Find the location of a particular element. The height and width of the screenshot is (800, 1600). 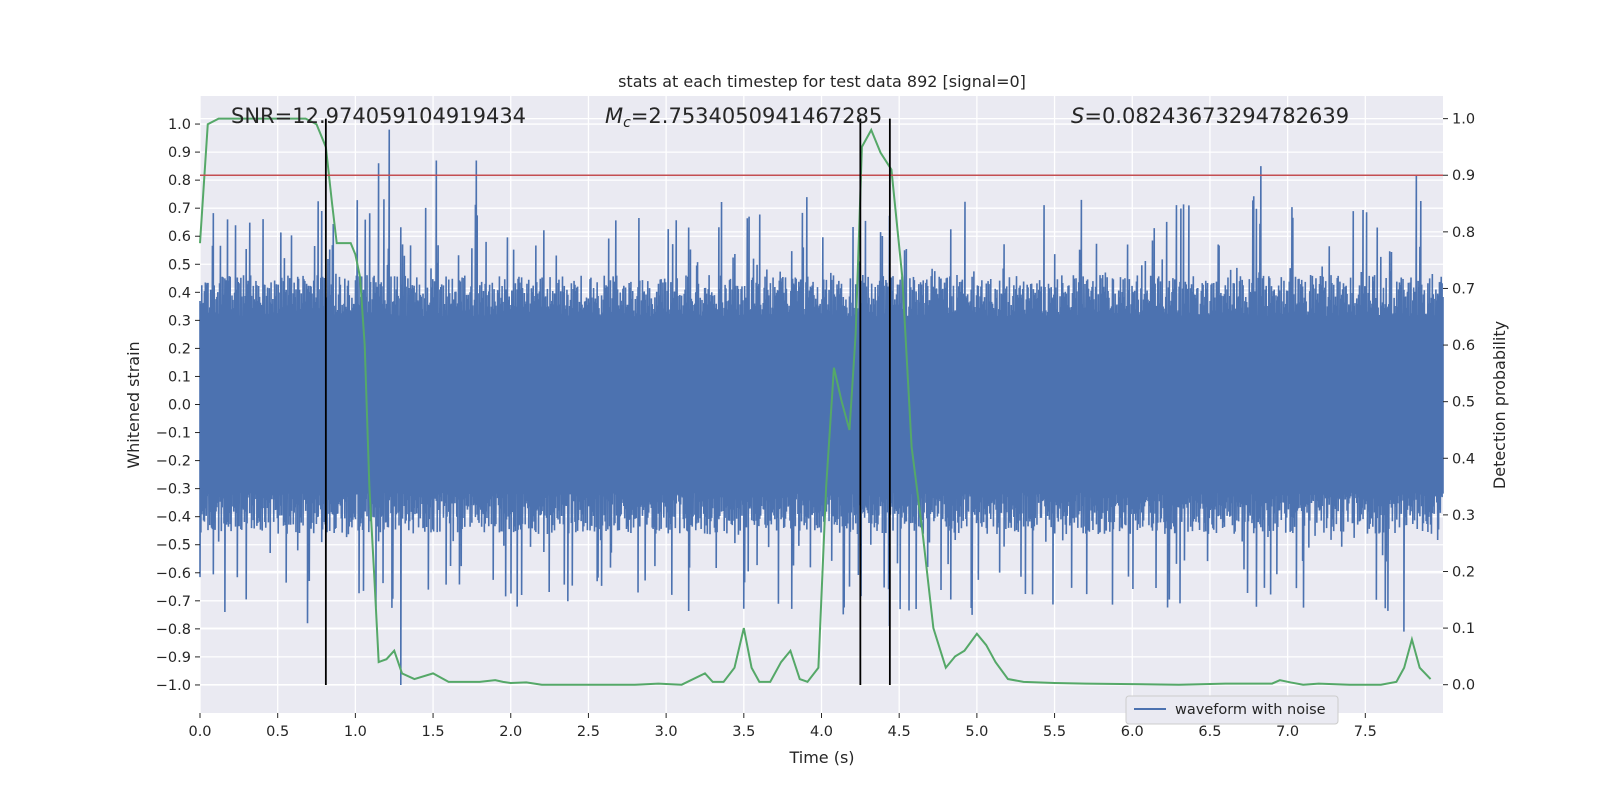

x-tick-label: 5.5 is located at coordinates (1054, 732).